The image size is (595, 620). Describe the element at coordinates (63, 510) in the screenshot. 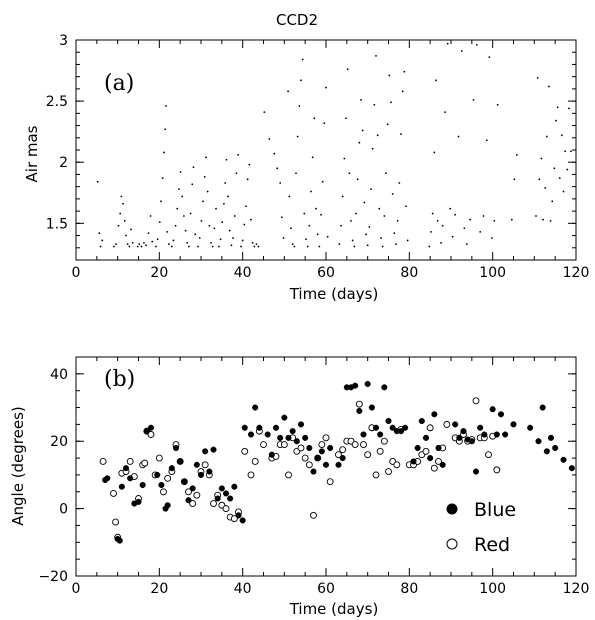

I see `panel-b-y-tick-label: 0` at that location.